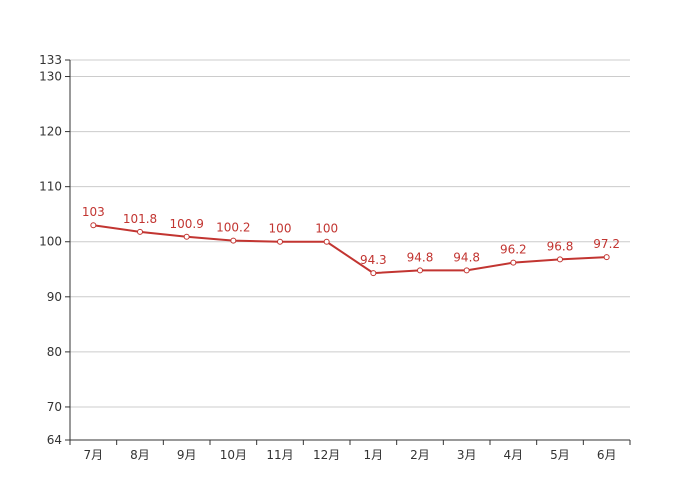 Image resolution: width=700 pixels, height=500 pixels. Describe the element at coordinates (233, 228) in the screenshot. I see `data-label: 100.2` at that location.